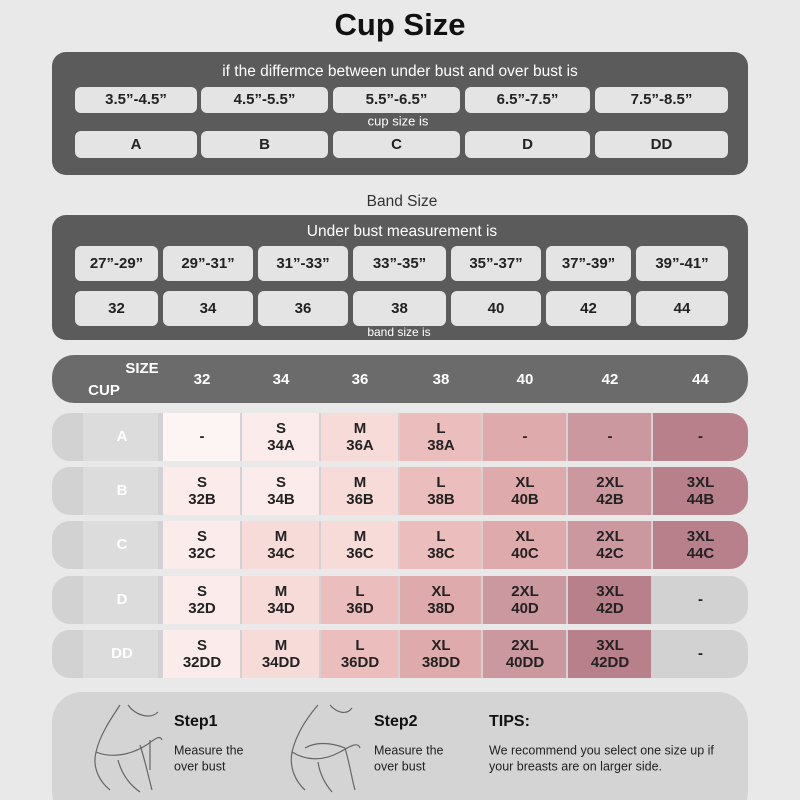 The width and height of the screenshot is (800, 800). What do you see at coordinates (441, 379) in the screenshot?
I see `column-header: 38` at bounding box center [441, 379].